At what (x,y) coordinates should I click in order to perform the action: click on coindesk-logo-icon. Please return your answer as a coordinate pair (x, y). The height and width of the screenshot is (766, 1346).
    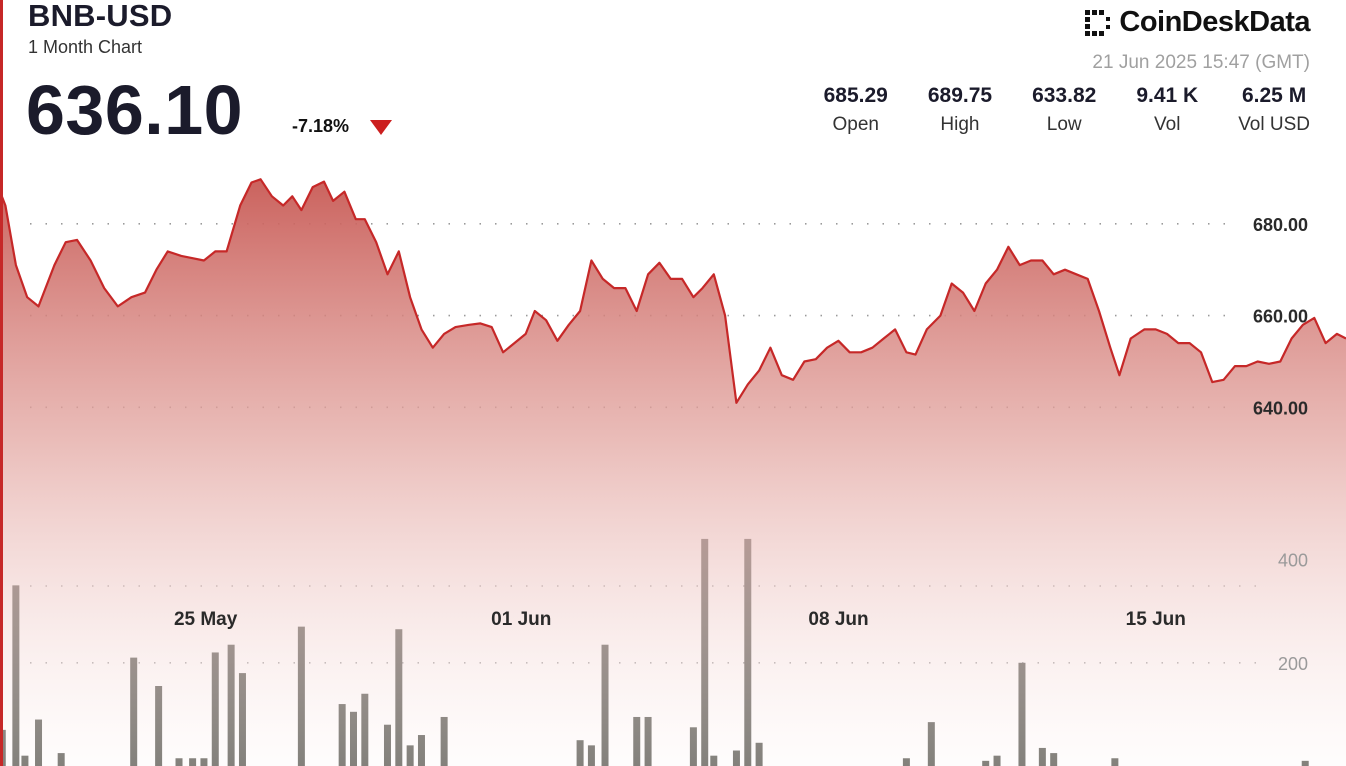
    Looking at the image, I should click on (1098, 22).